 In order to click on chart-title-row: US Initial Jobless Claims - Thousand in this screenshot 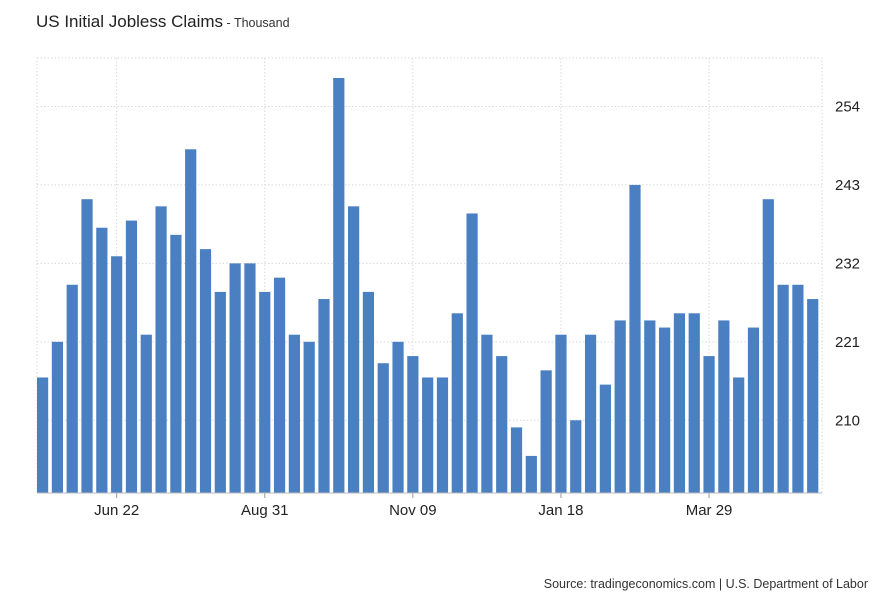, I will do `click(163, 22)`.